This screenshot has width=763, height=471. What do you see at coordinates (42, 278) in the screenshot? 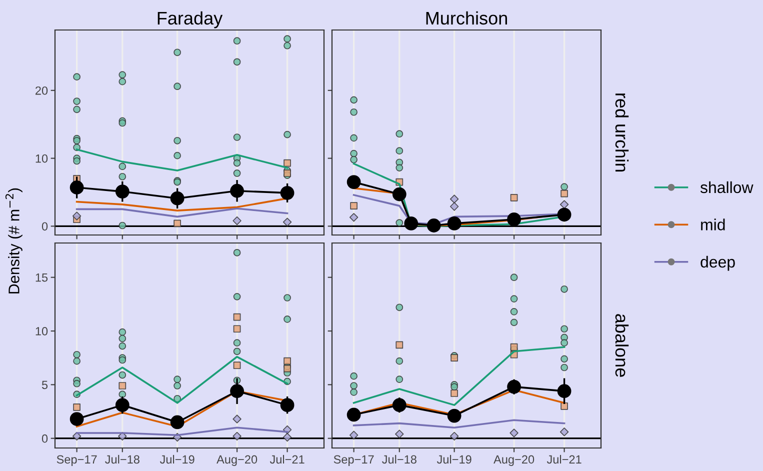
I see `y-tick-label: 15` at bounding box center [42, 278].